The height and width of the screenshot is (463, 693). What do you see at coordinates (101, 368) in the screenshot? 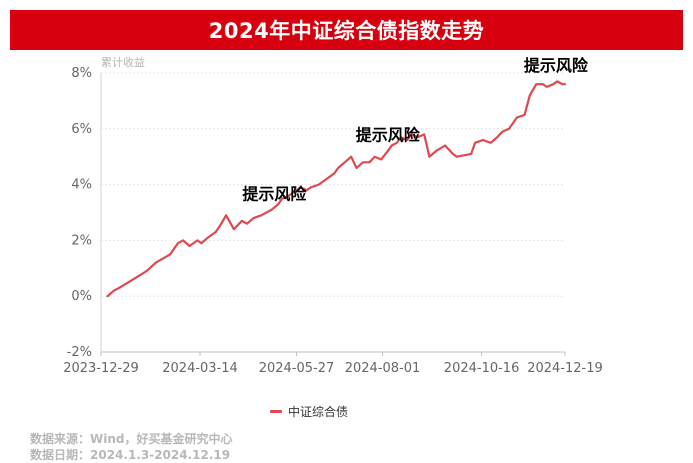
I see `x-tick-label: 2023-12-29` at bounding box center [101, 368].